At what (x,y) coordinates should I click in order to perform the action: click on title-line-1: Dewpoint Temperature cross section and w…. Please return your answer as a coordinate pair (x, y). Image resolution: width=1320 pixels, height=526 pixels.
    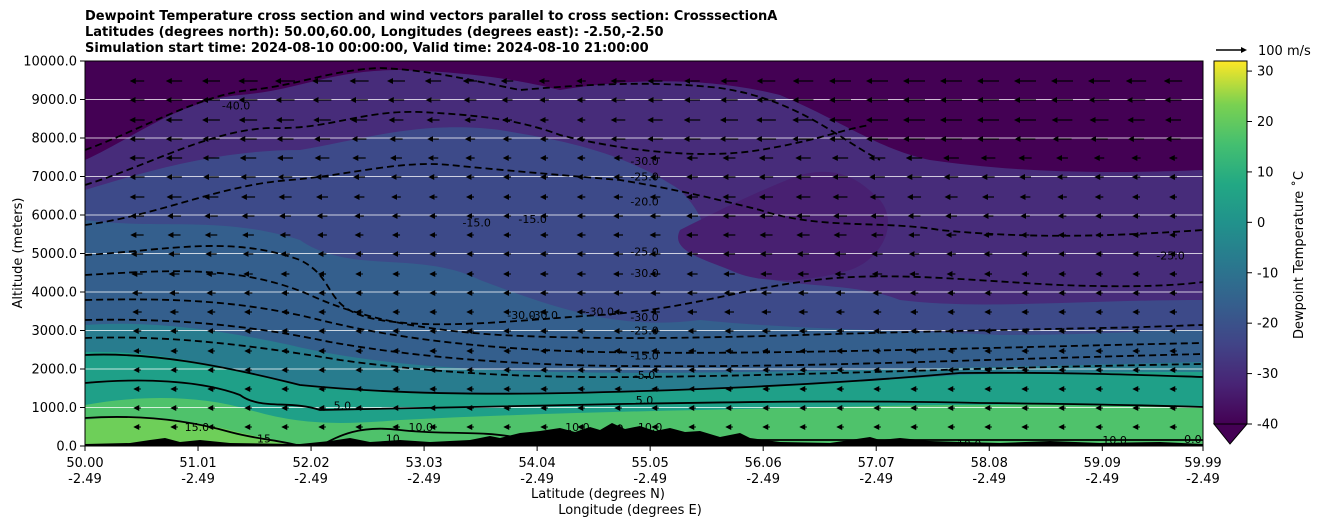
    Looking at the image, I should click on (431, 16).